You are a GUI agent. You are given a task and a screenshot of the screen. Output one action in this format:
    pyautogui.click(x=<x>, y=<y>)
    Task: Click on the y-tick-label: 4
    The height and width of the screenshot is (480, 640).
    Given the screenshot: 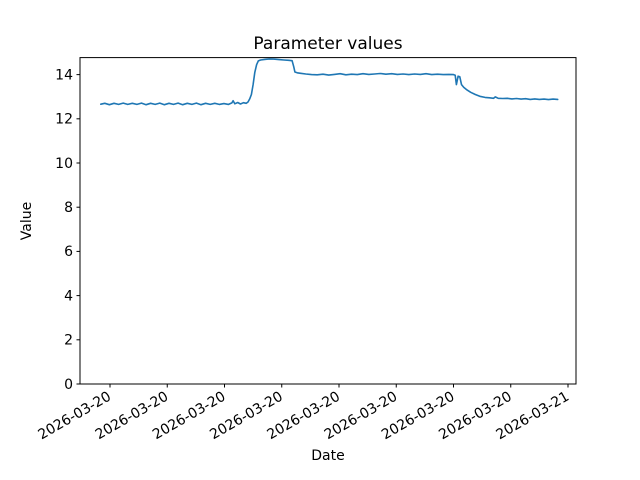 What is the action you would take?
    pyautogui.click(x=68, y=296)
    